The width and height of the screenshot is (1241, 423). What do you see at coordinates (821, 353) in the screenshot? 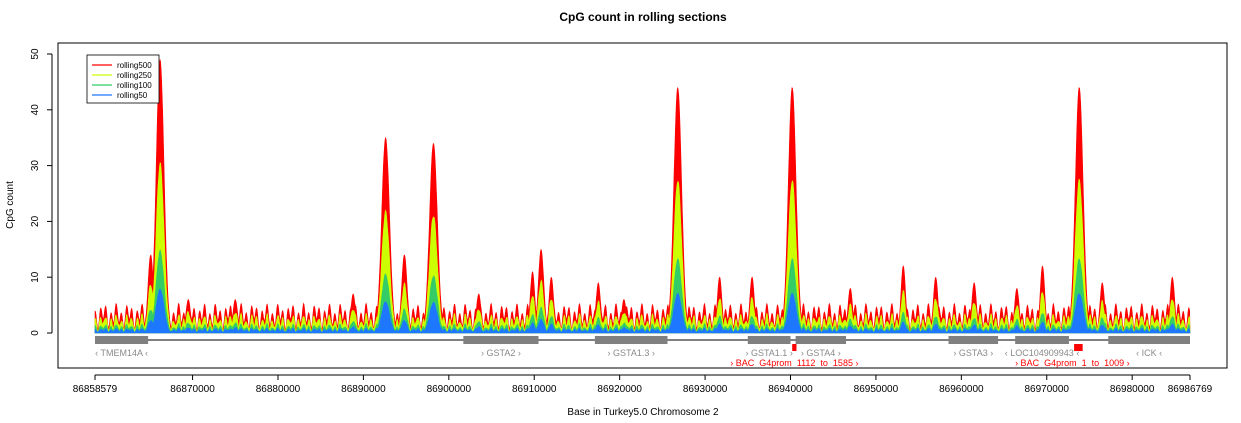
I see `gene-label: › GSTA4 ›` at bounding box center [821, 353].